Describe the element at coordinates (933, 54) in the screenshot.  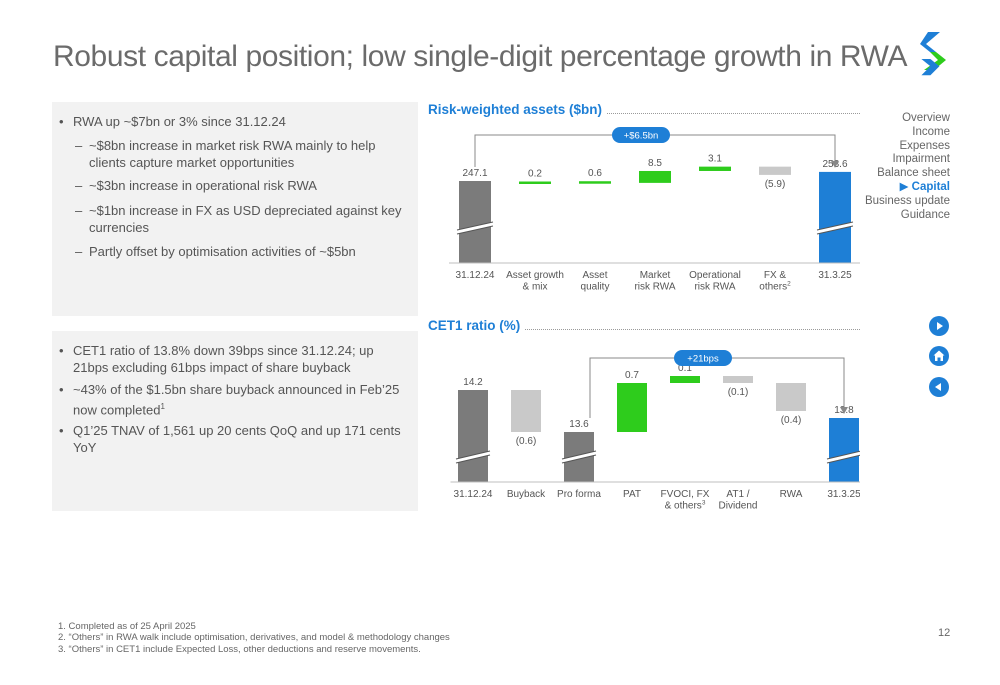
I see `standard-chartered-logo-icon` at that location.